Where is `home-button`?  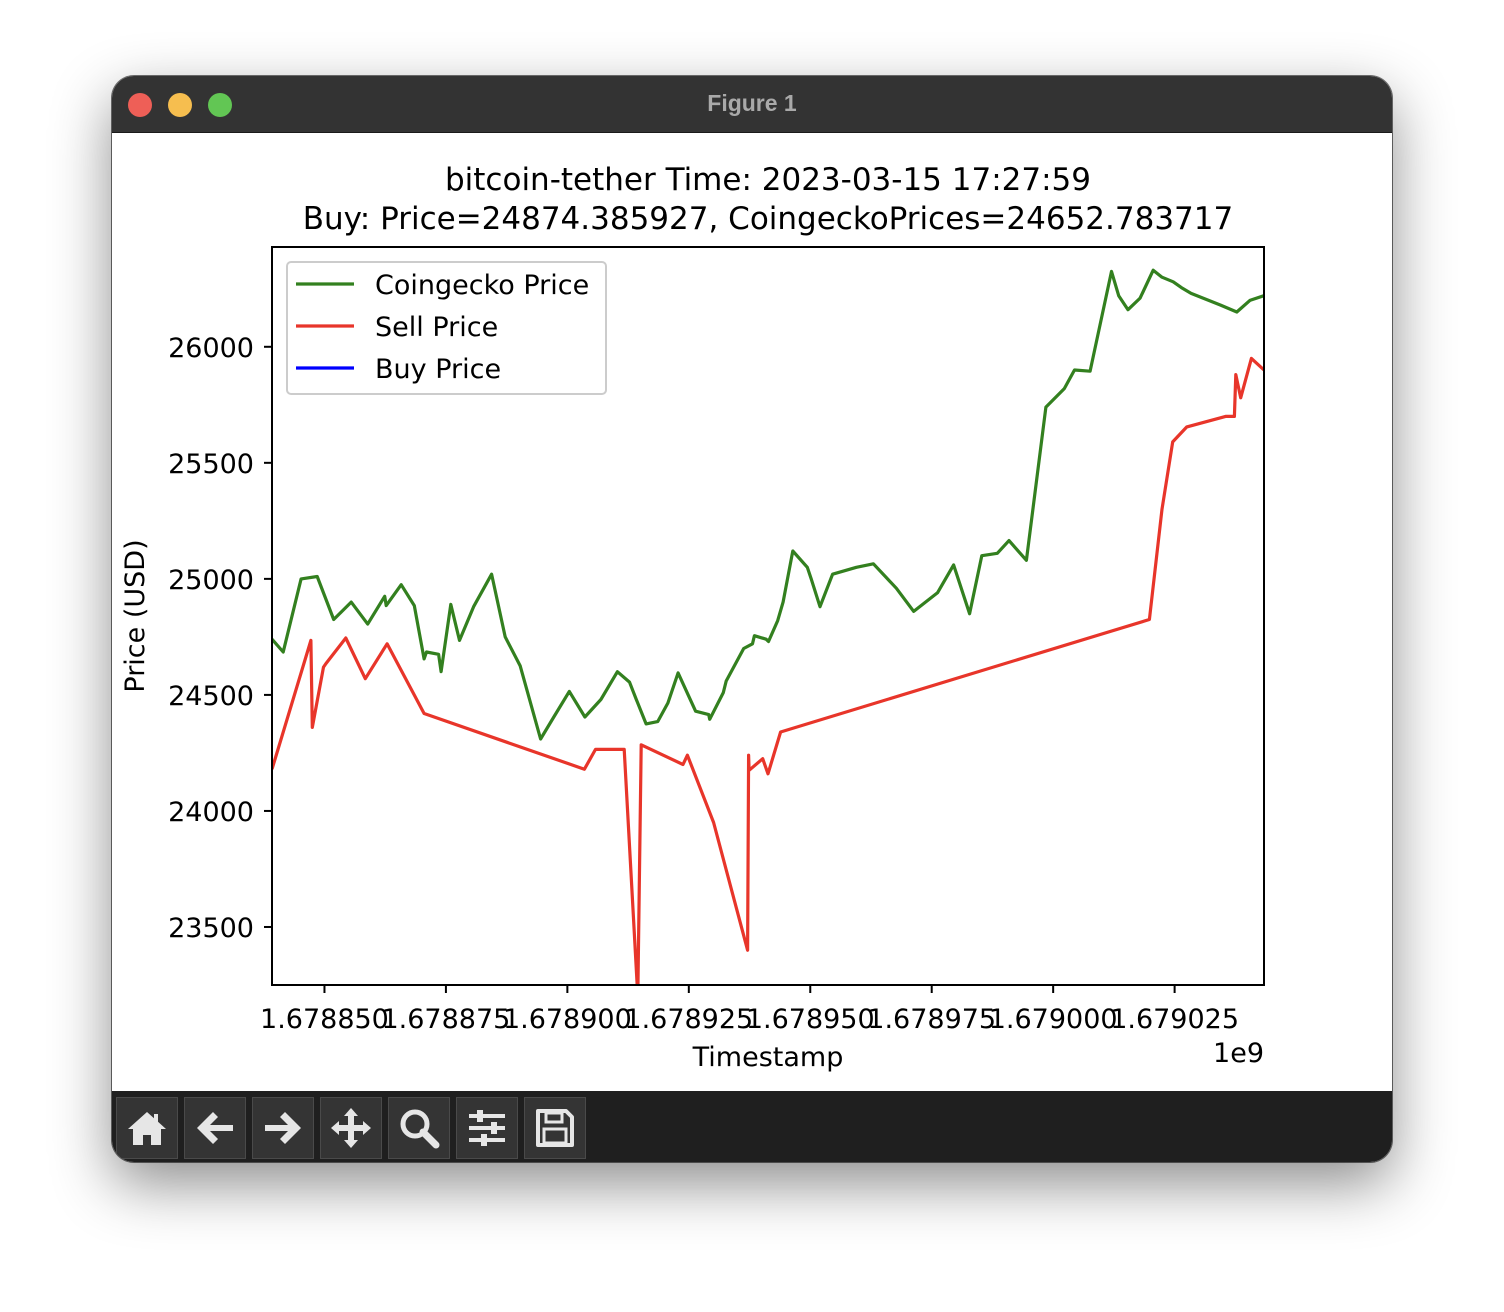
home-button is located at coordinates (147, 1128).